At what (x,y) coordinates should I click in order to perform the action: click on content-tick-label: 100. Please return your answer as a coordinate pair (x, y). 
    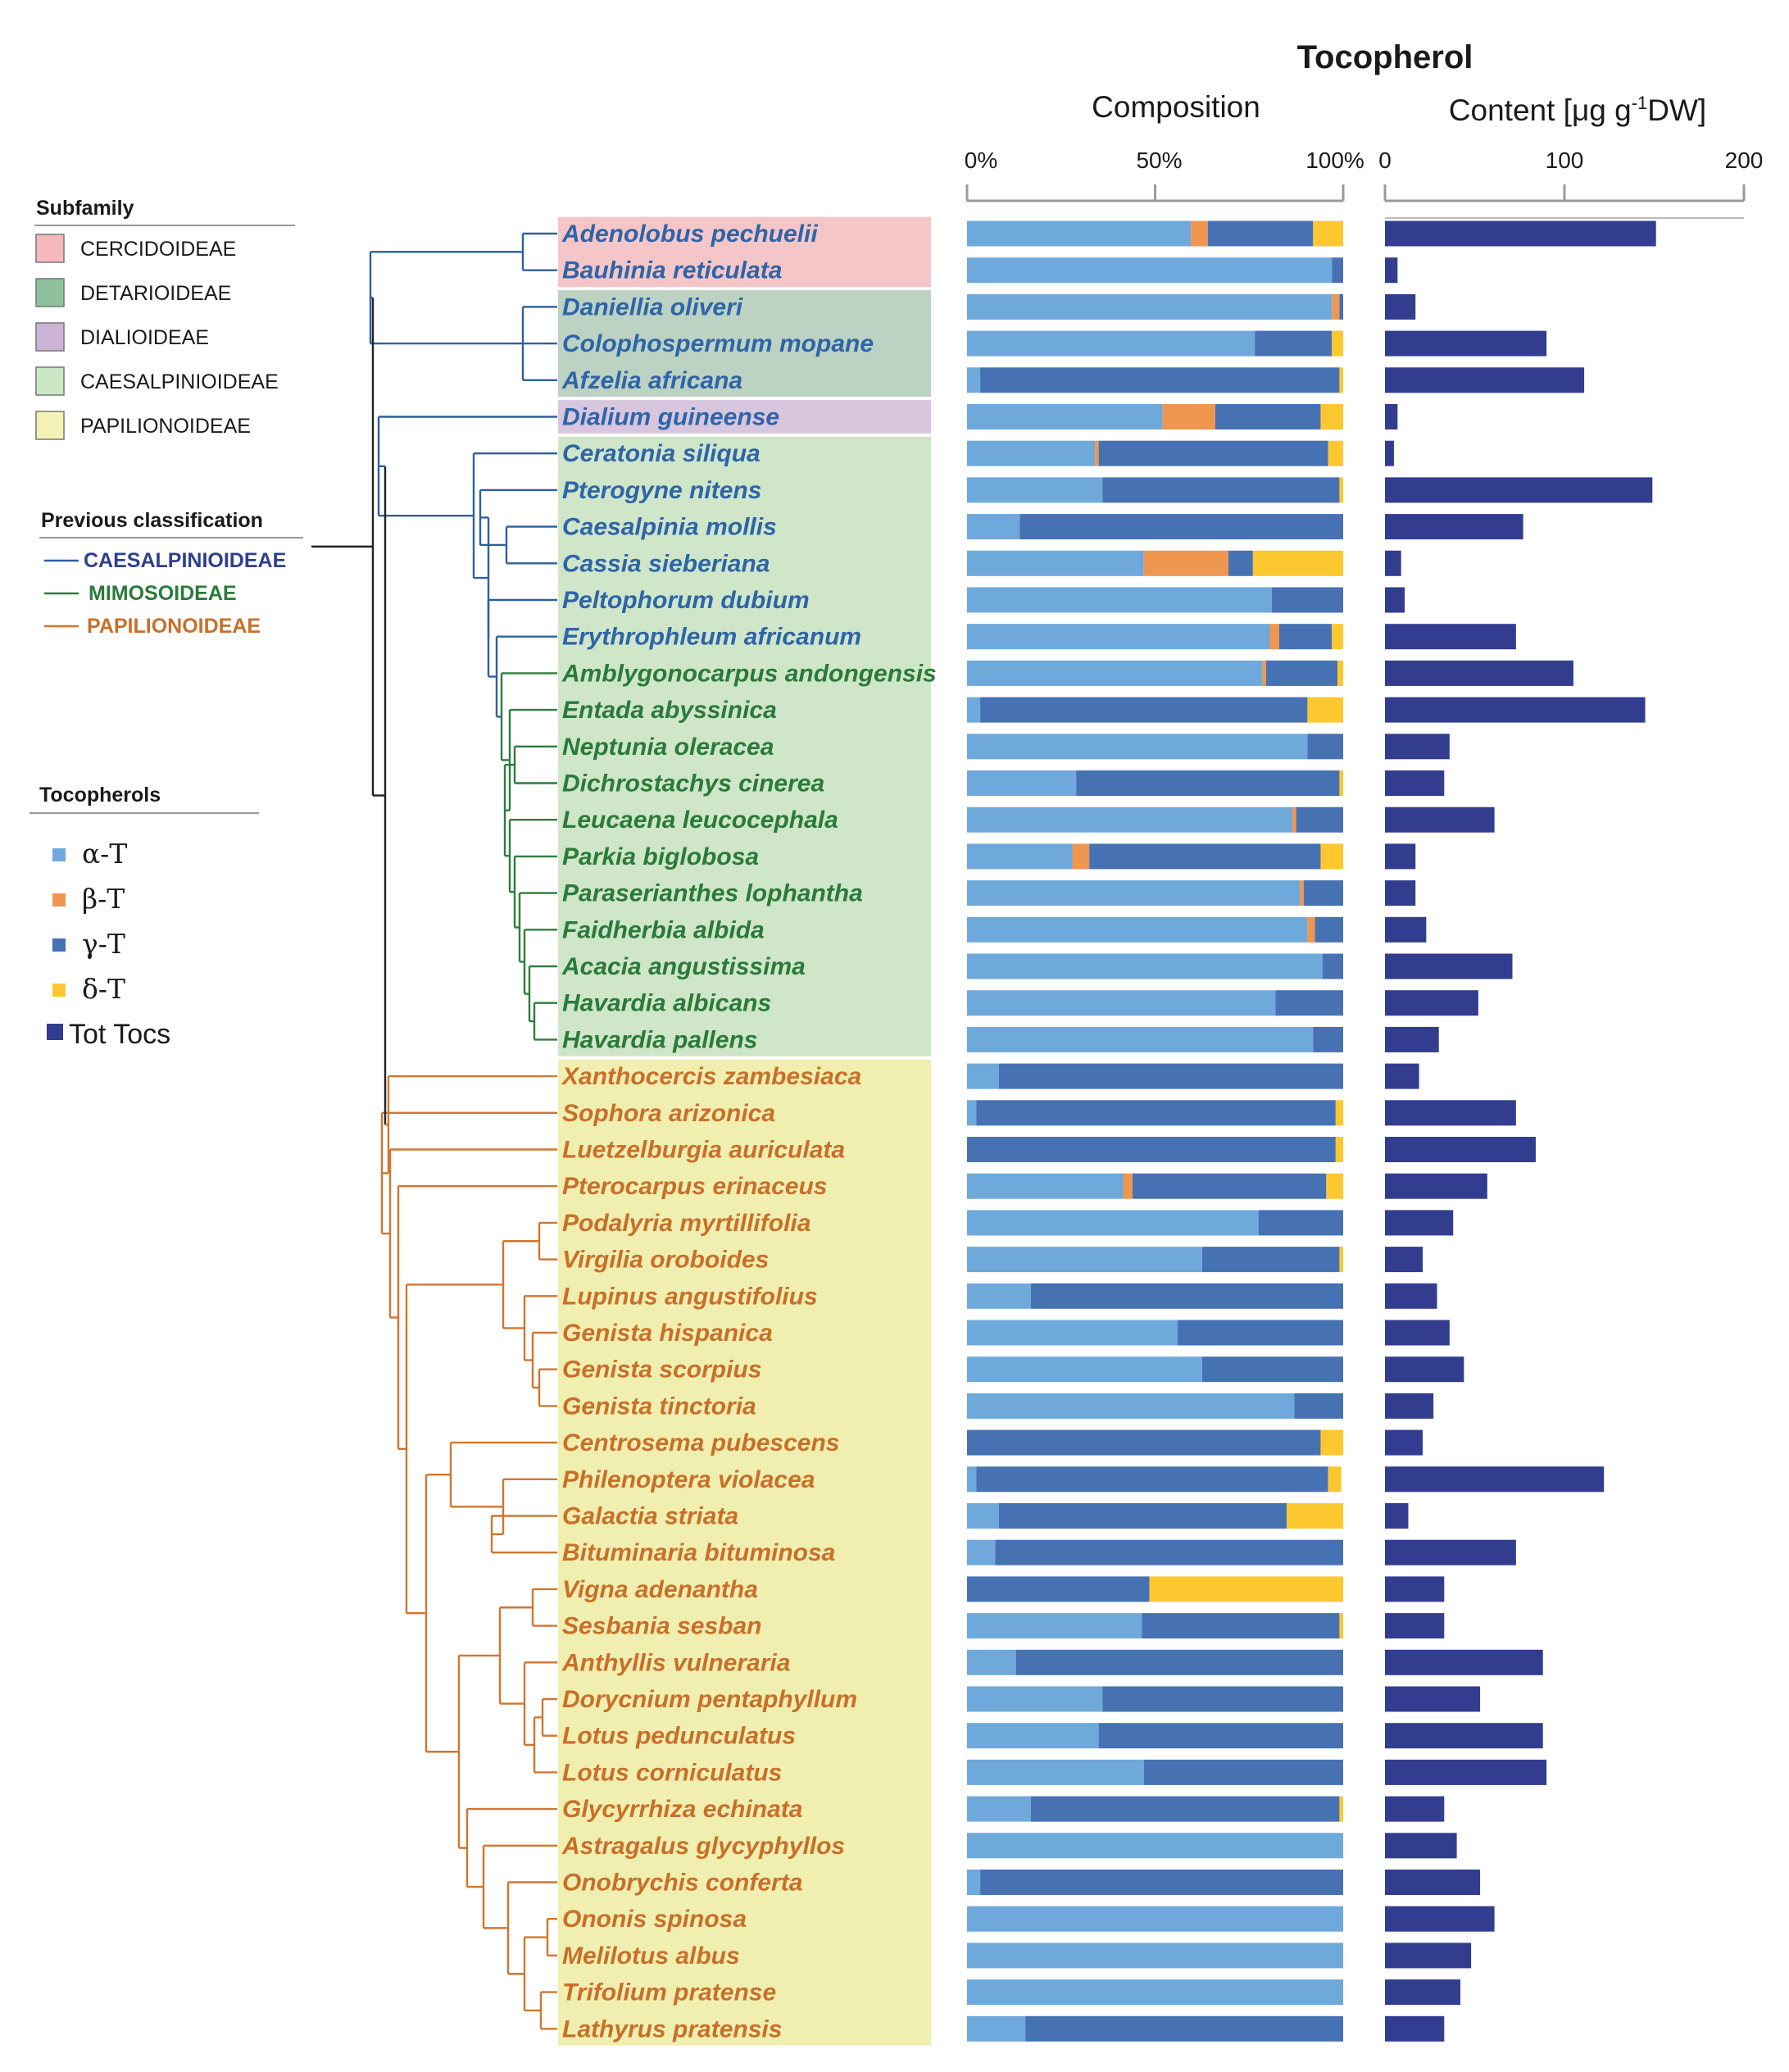
    Looking at the image, I should click on (1565, 160).